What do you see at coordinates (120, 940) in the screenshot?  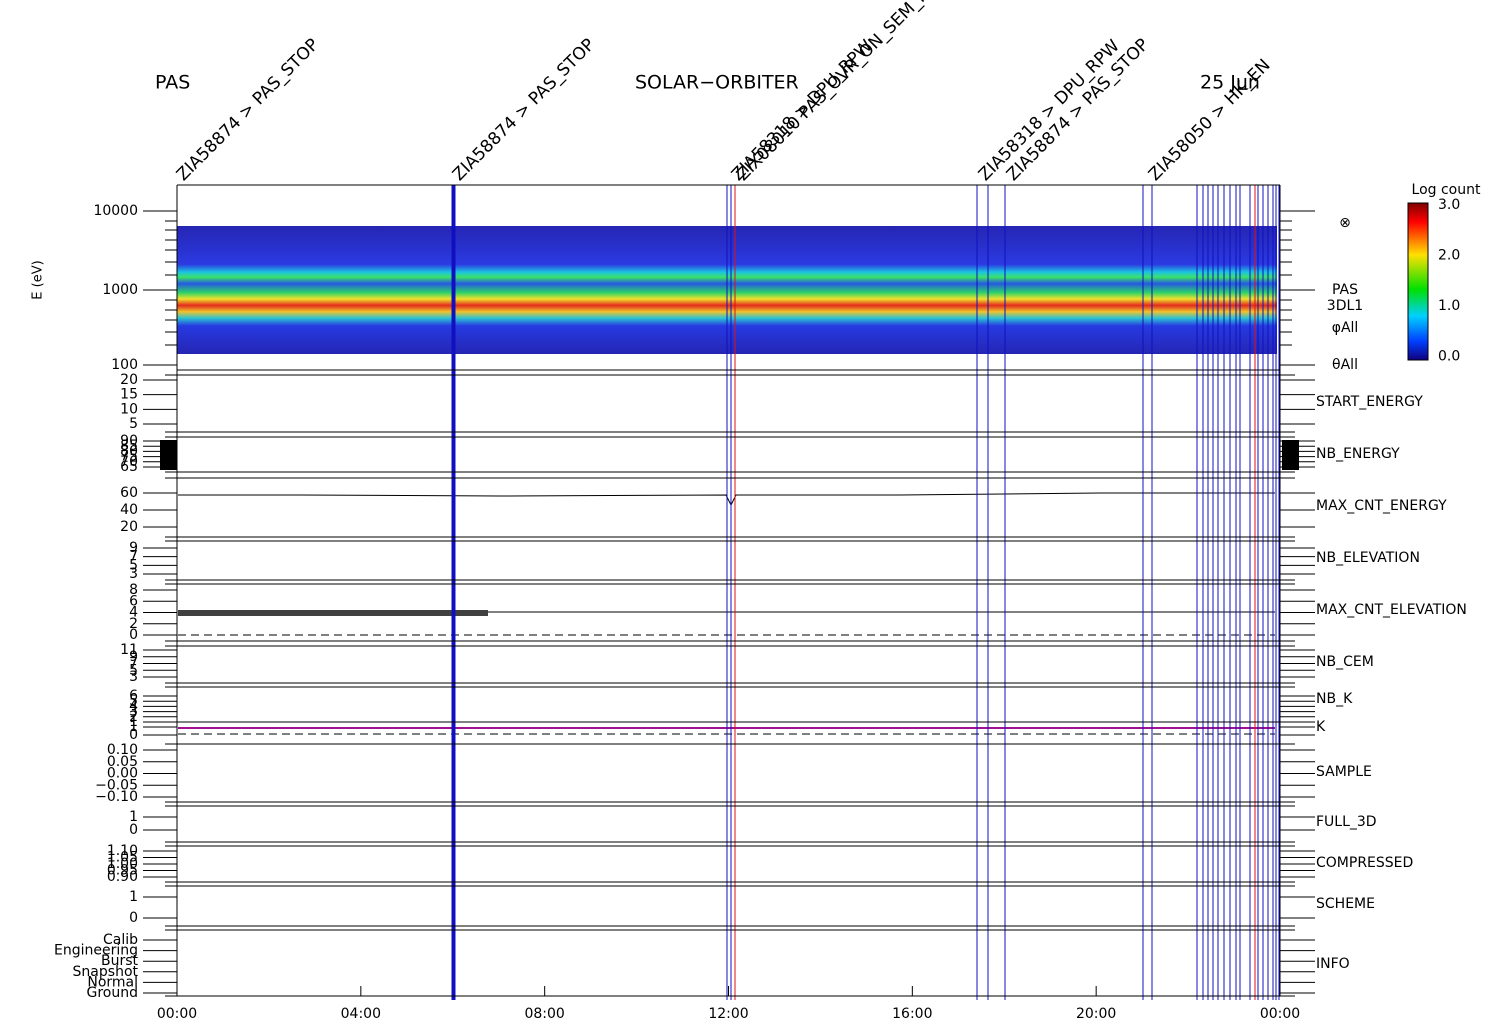 I see `y-tick-label: Calib` at bounding box center [120, 940].